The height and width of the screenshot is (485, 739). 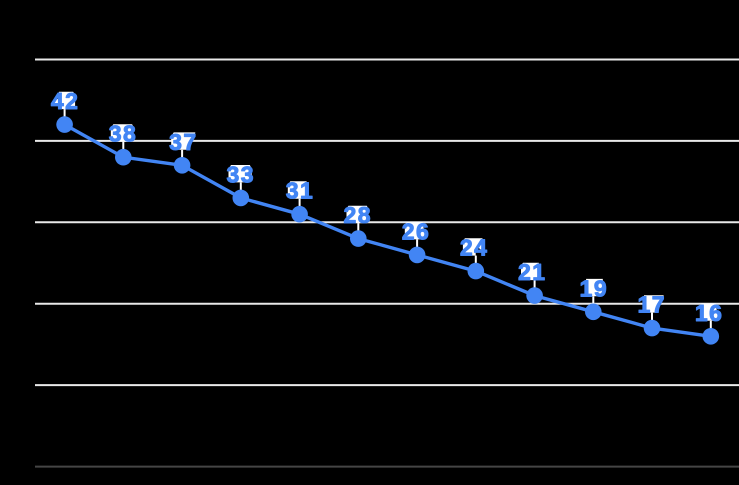 I want to click on svg-text: 26, so click(x=416, y=231).